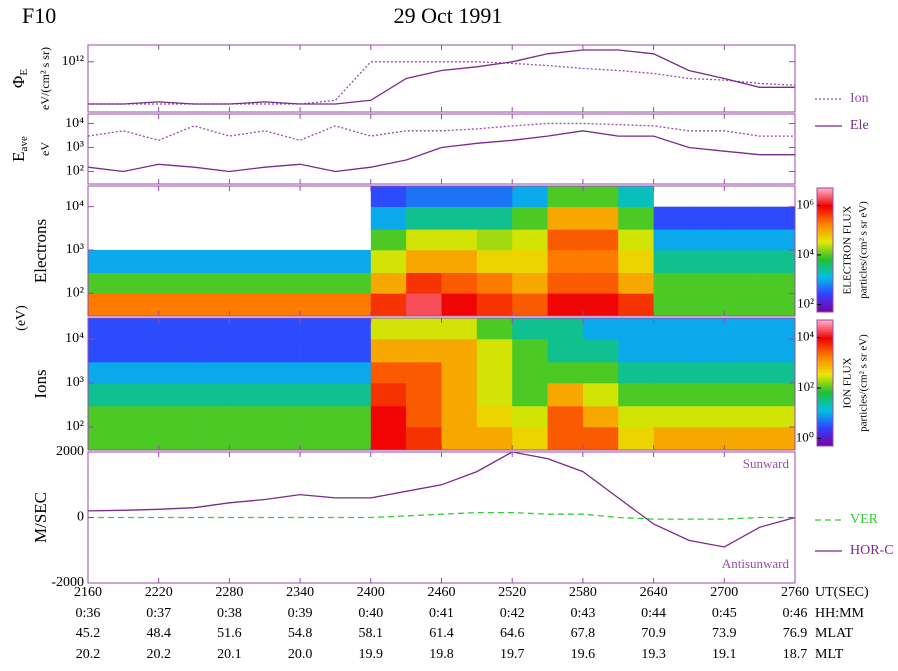  What do you see at coordinates (75, 426) in the screenshot?
I see `y-tick-label: 10²` at bounding box center [75, 426].